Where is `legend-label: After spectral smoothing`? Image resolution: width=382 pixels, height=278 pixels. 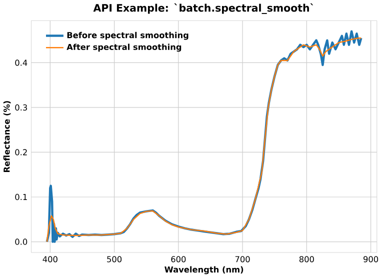 legend-label: After spectral smoothing is located at coordinates (124, 48).